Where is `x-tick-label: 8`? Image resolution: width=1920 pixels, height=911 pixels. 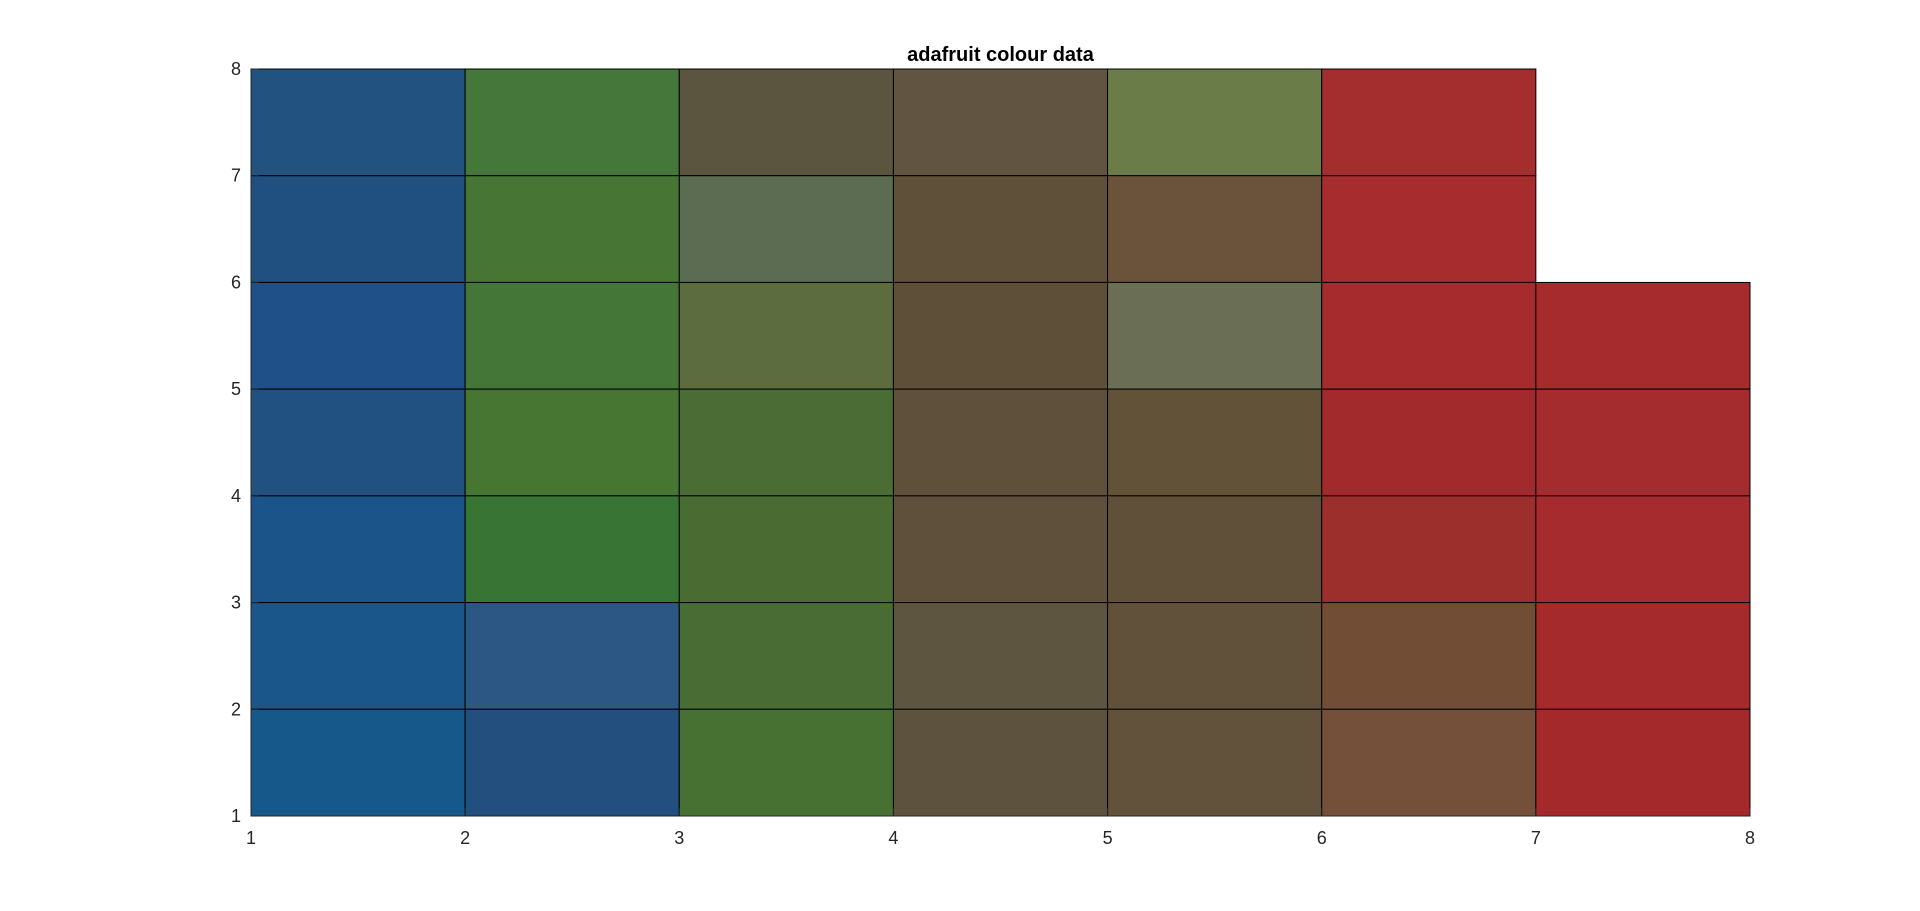
x-tick-label: 8 is located at coordinates (1750, 838).